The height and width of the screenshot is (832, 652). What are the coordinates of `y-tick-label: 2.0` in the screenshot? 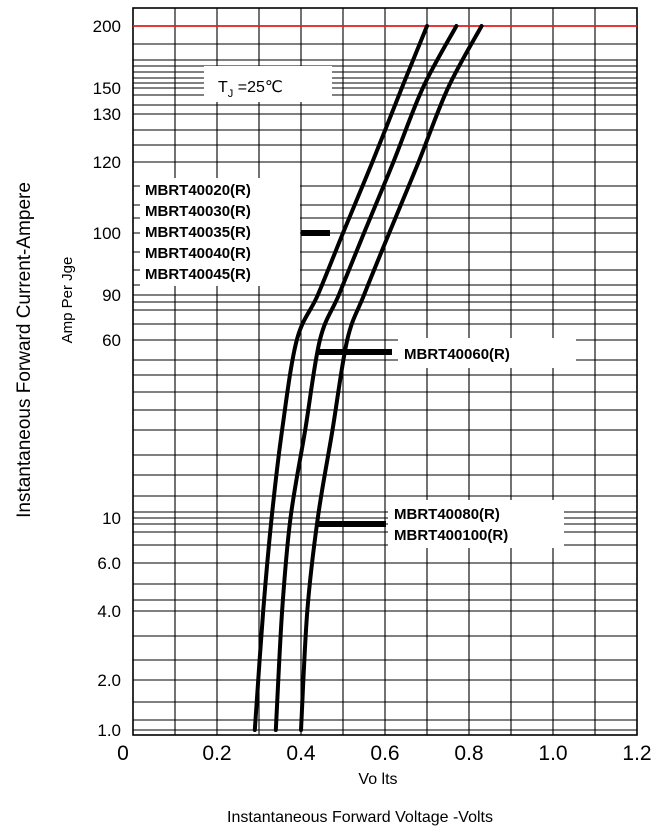 It's located at (109, 680).